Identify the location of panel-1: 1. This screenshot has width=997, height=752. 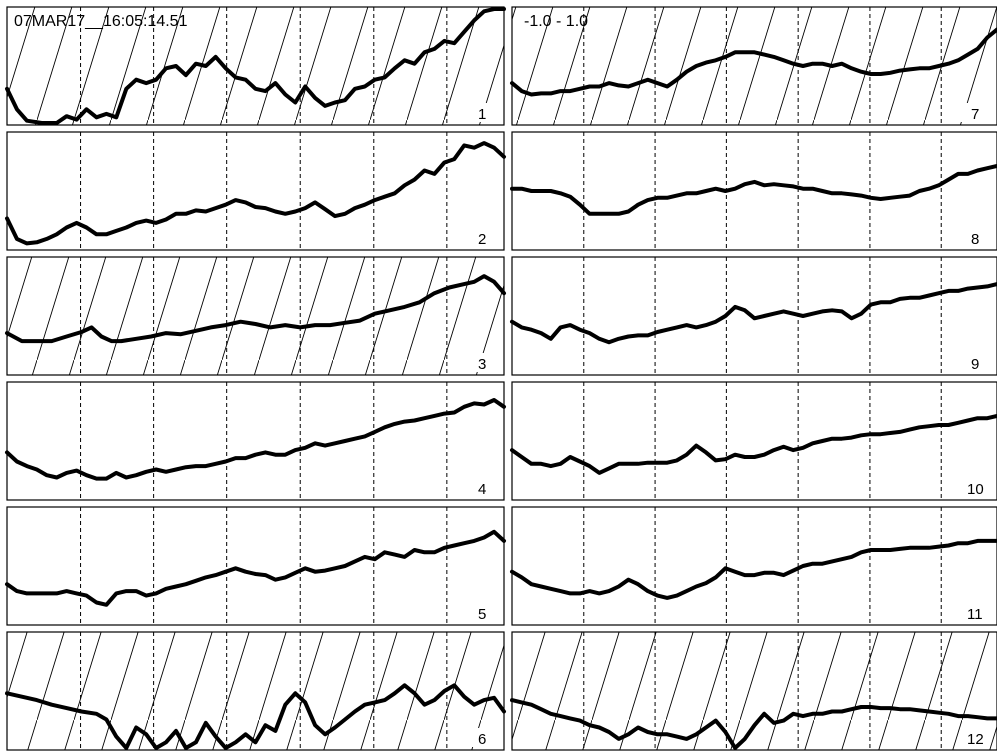
(255, 66).